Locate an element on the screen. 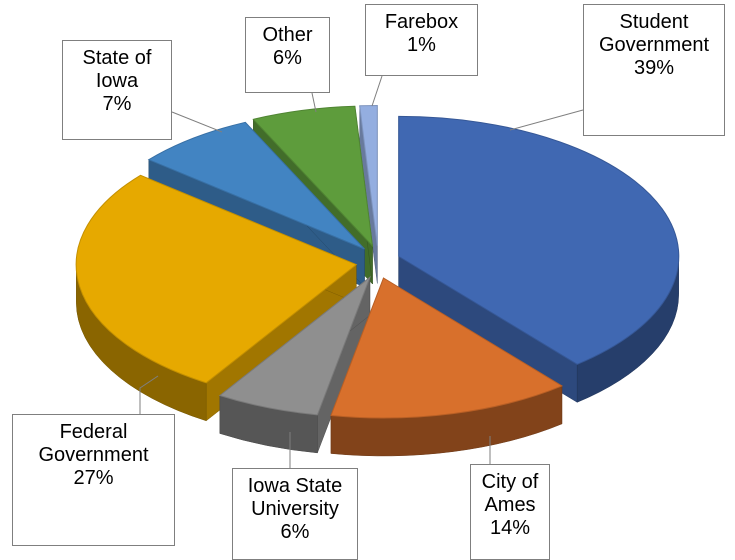 This screenshot has height=560, width=735. label-value: 27% is located at coordinates (93, 478).